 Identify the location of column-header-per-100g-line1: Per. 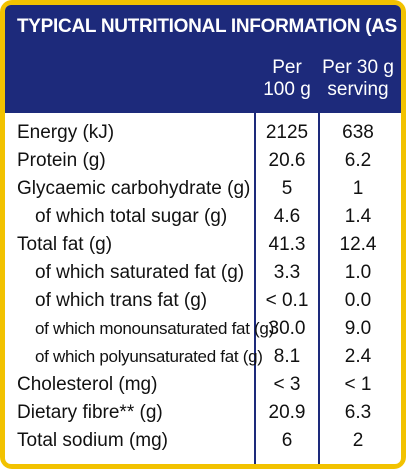
(287, 67).